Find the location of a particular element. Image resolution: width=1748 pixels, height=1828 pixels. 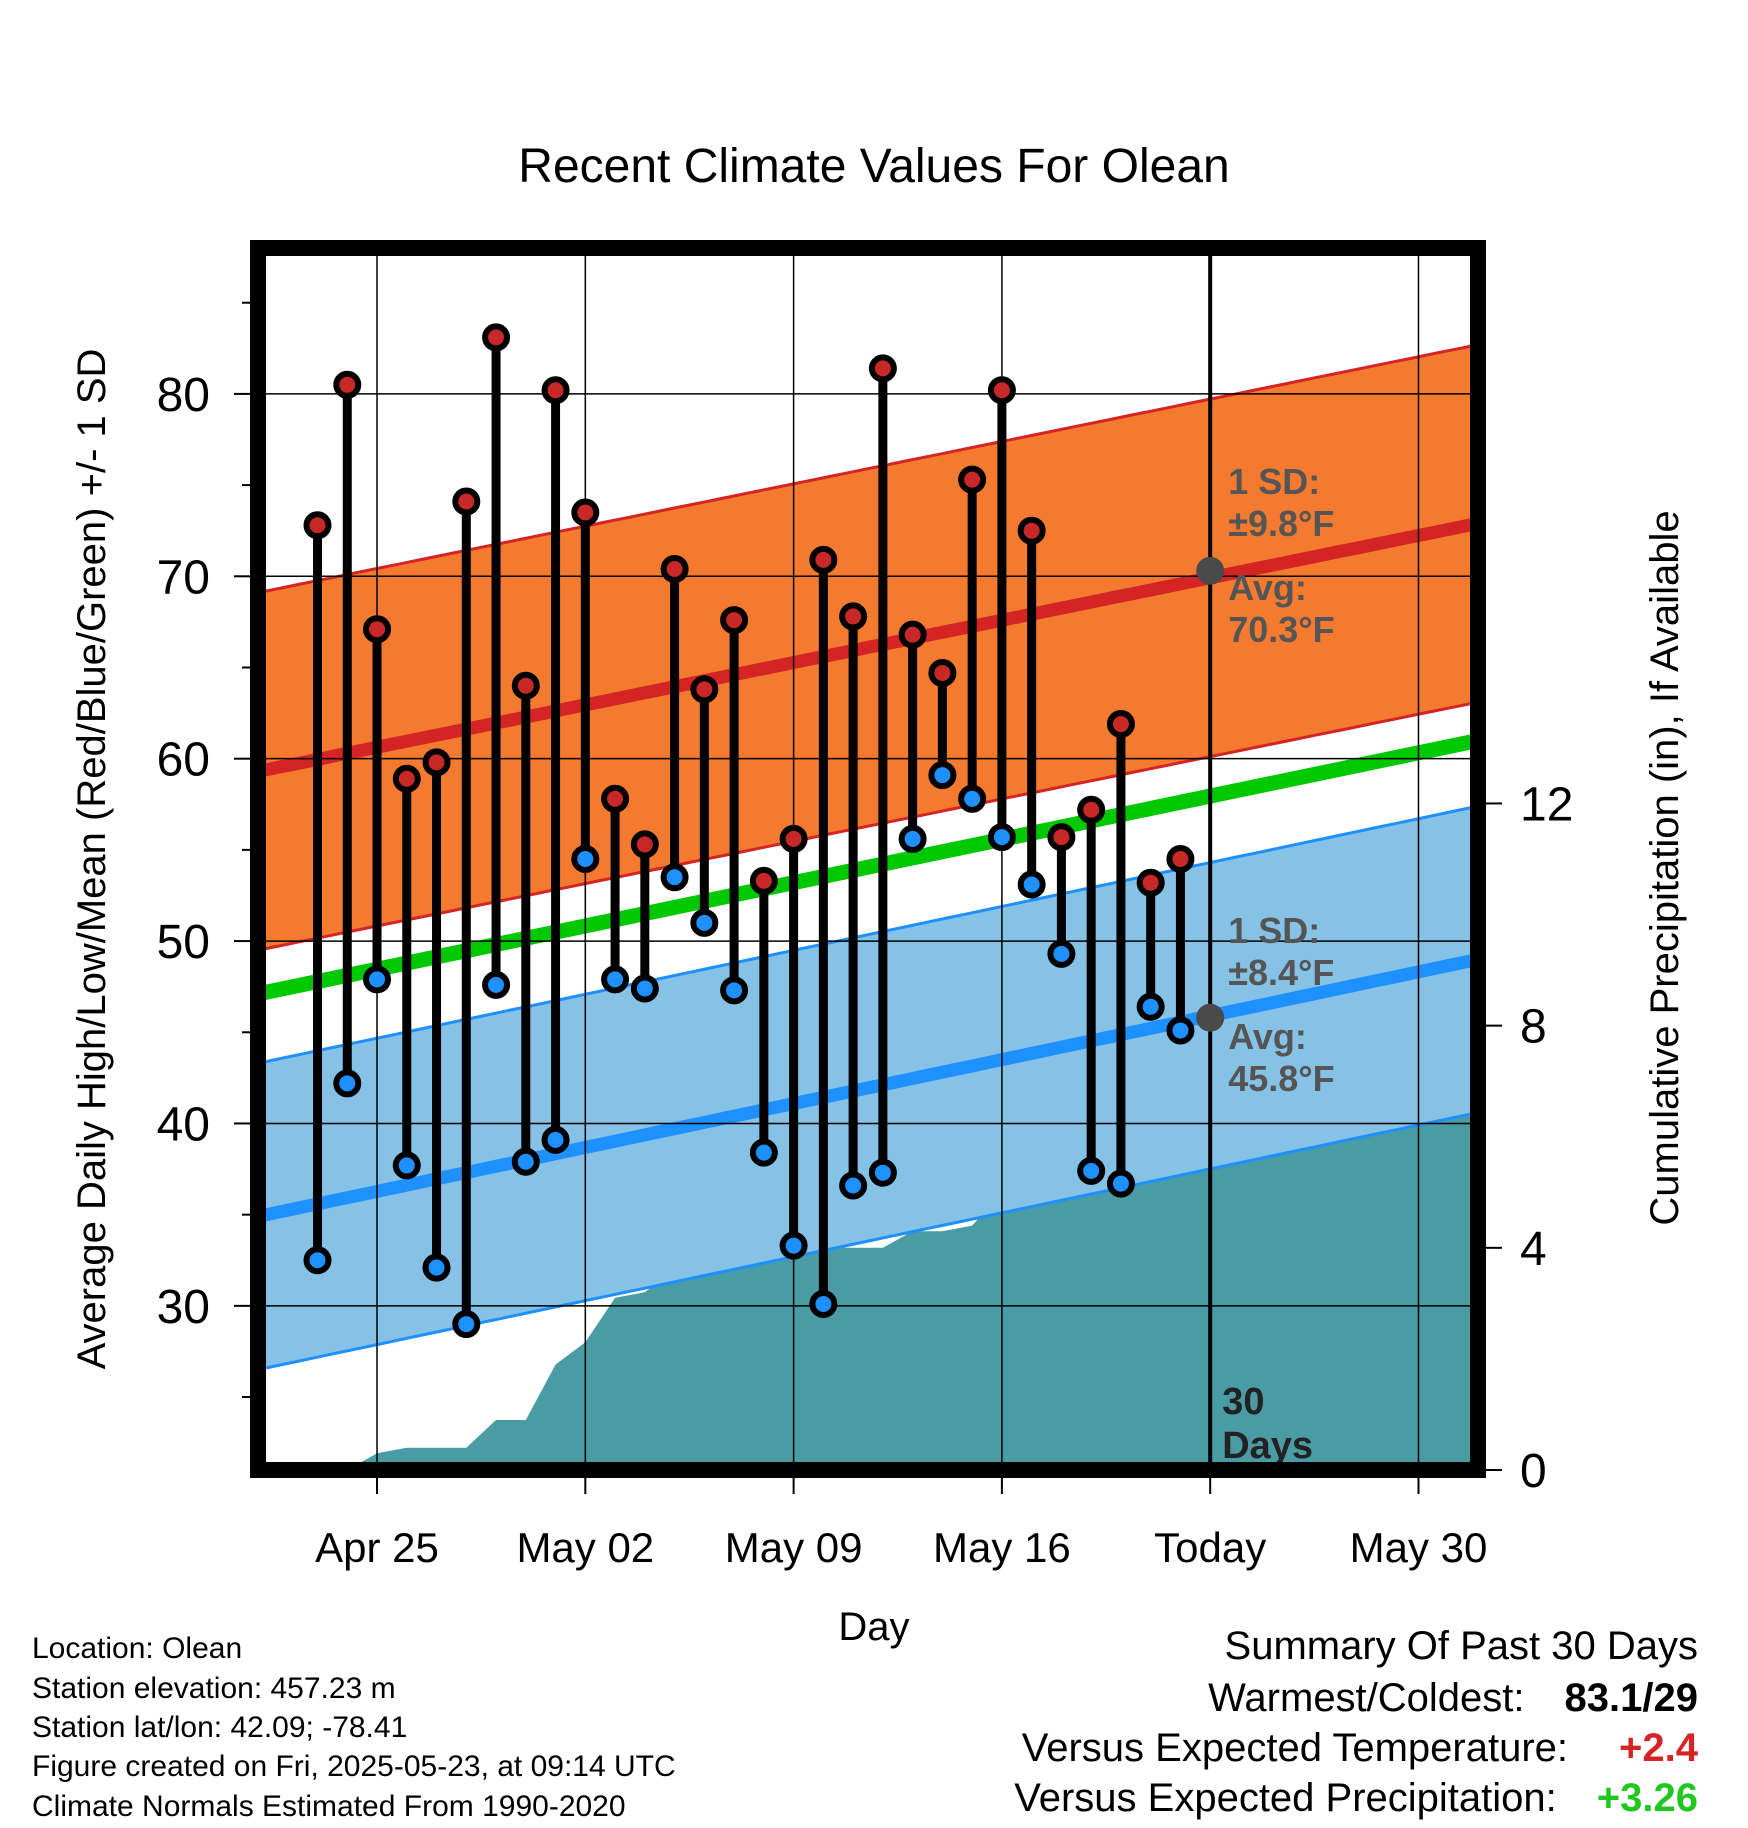

footer-normals: Climate Normals Estimated From 1990-2020 is located at coordinates (329, 1806).